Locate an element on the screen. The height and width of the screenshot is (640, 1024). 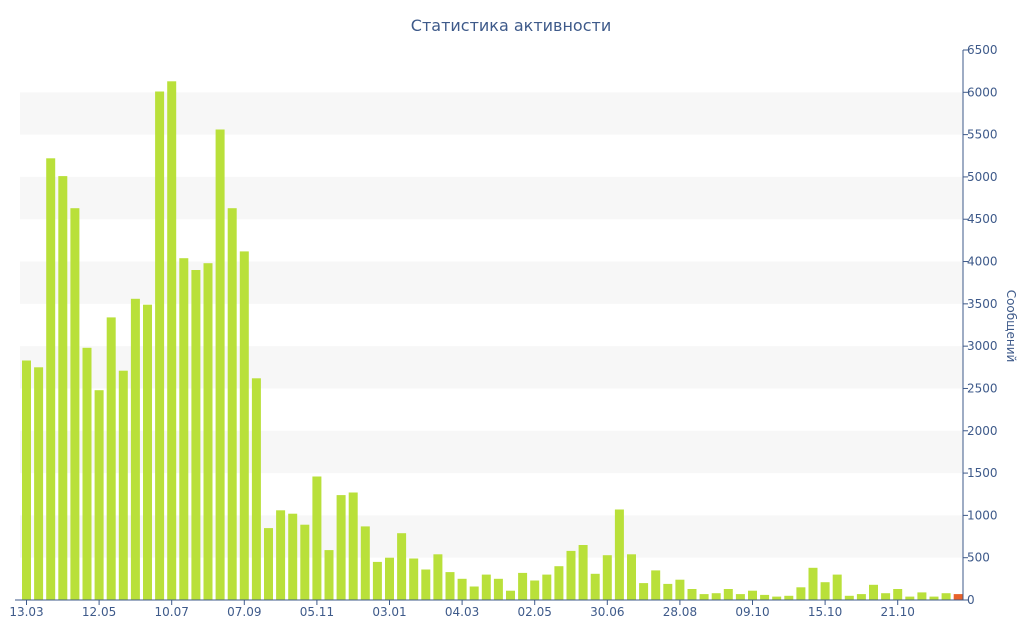
x-tick-label: 15.10 is located at coordinates (825, 612).